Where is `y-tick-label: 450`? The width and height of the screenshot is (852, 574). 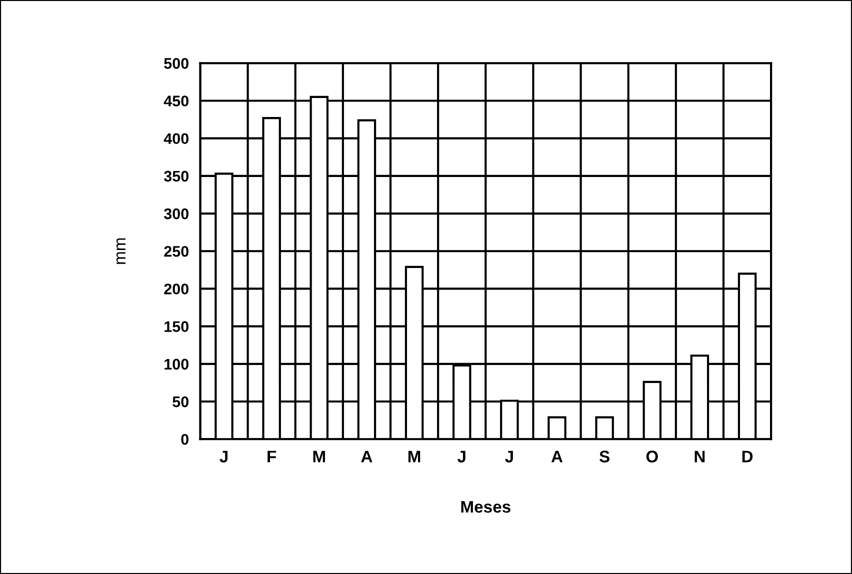
y-tick-label: 450 is located at coordinates (176, 101).